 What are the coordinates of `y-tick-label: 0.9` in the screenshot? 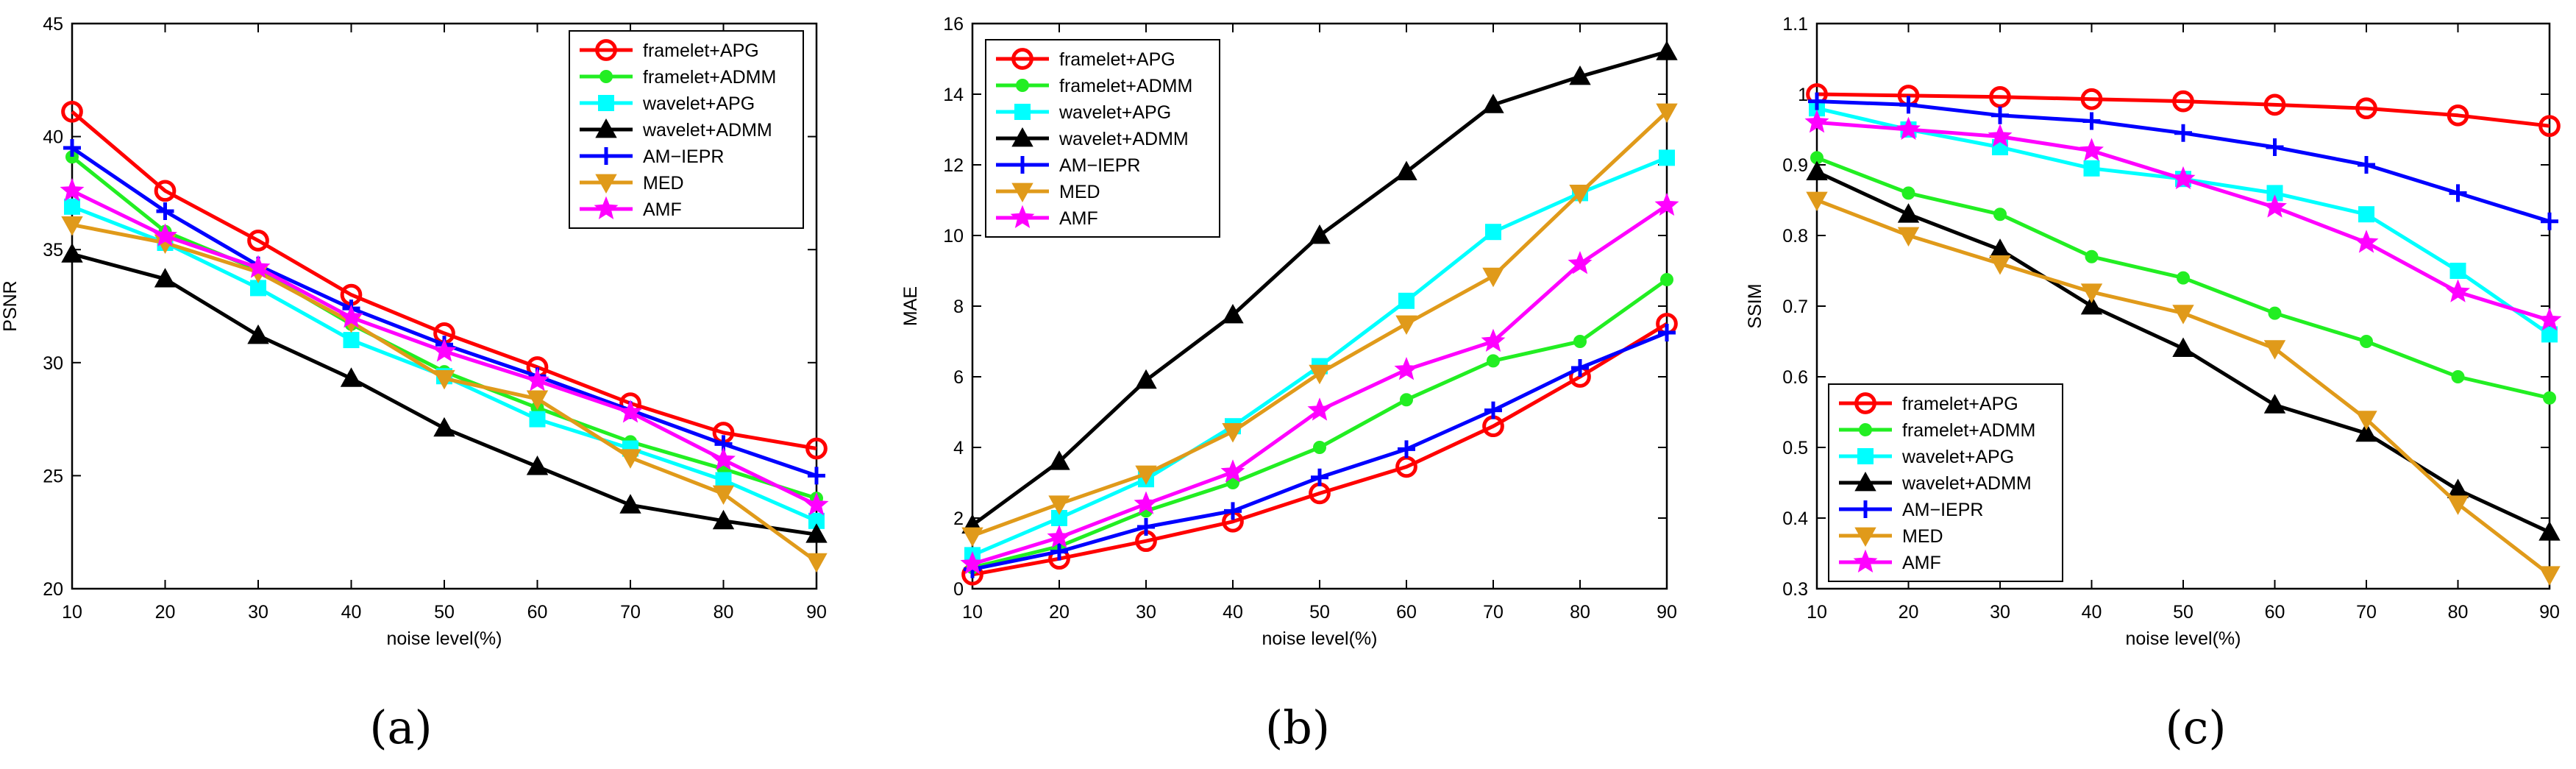 It's located at (1795, 165).